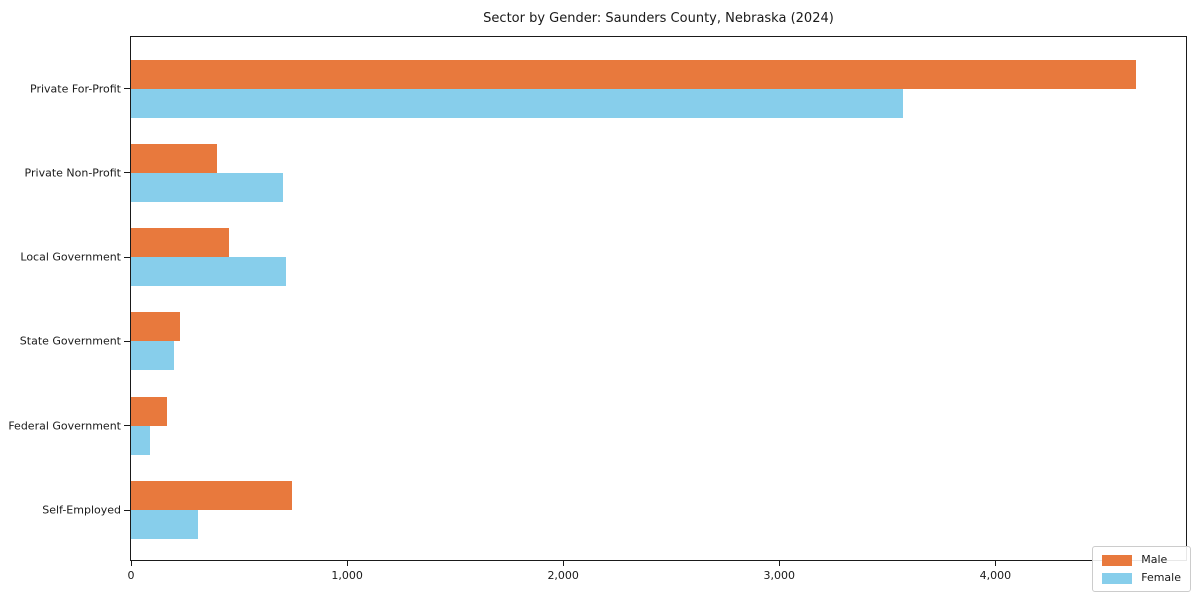 The width and height of the screenshot is (1200, 600). I want to click on x-tick-label-1000: 1,000, so click(347, 575).